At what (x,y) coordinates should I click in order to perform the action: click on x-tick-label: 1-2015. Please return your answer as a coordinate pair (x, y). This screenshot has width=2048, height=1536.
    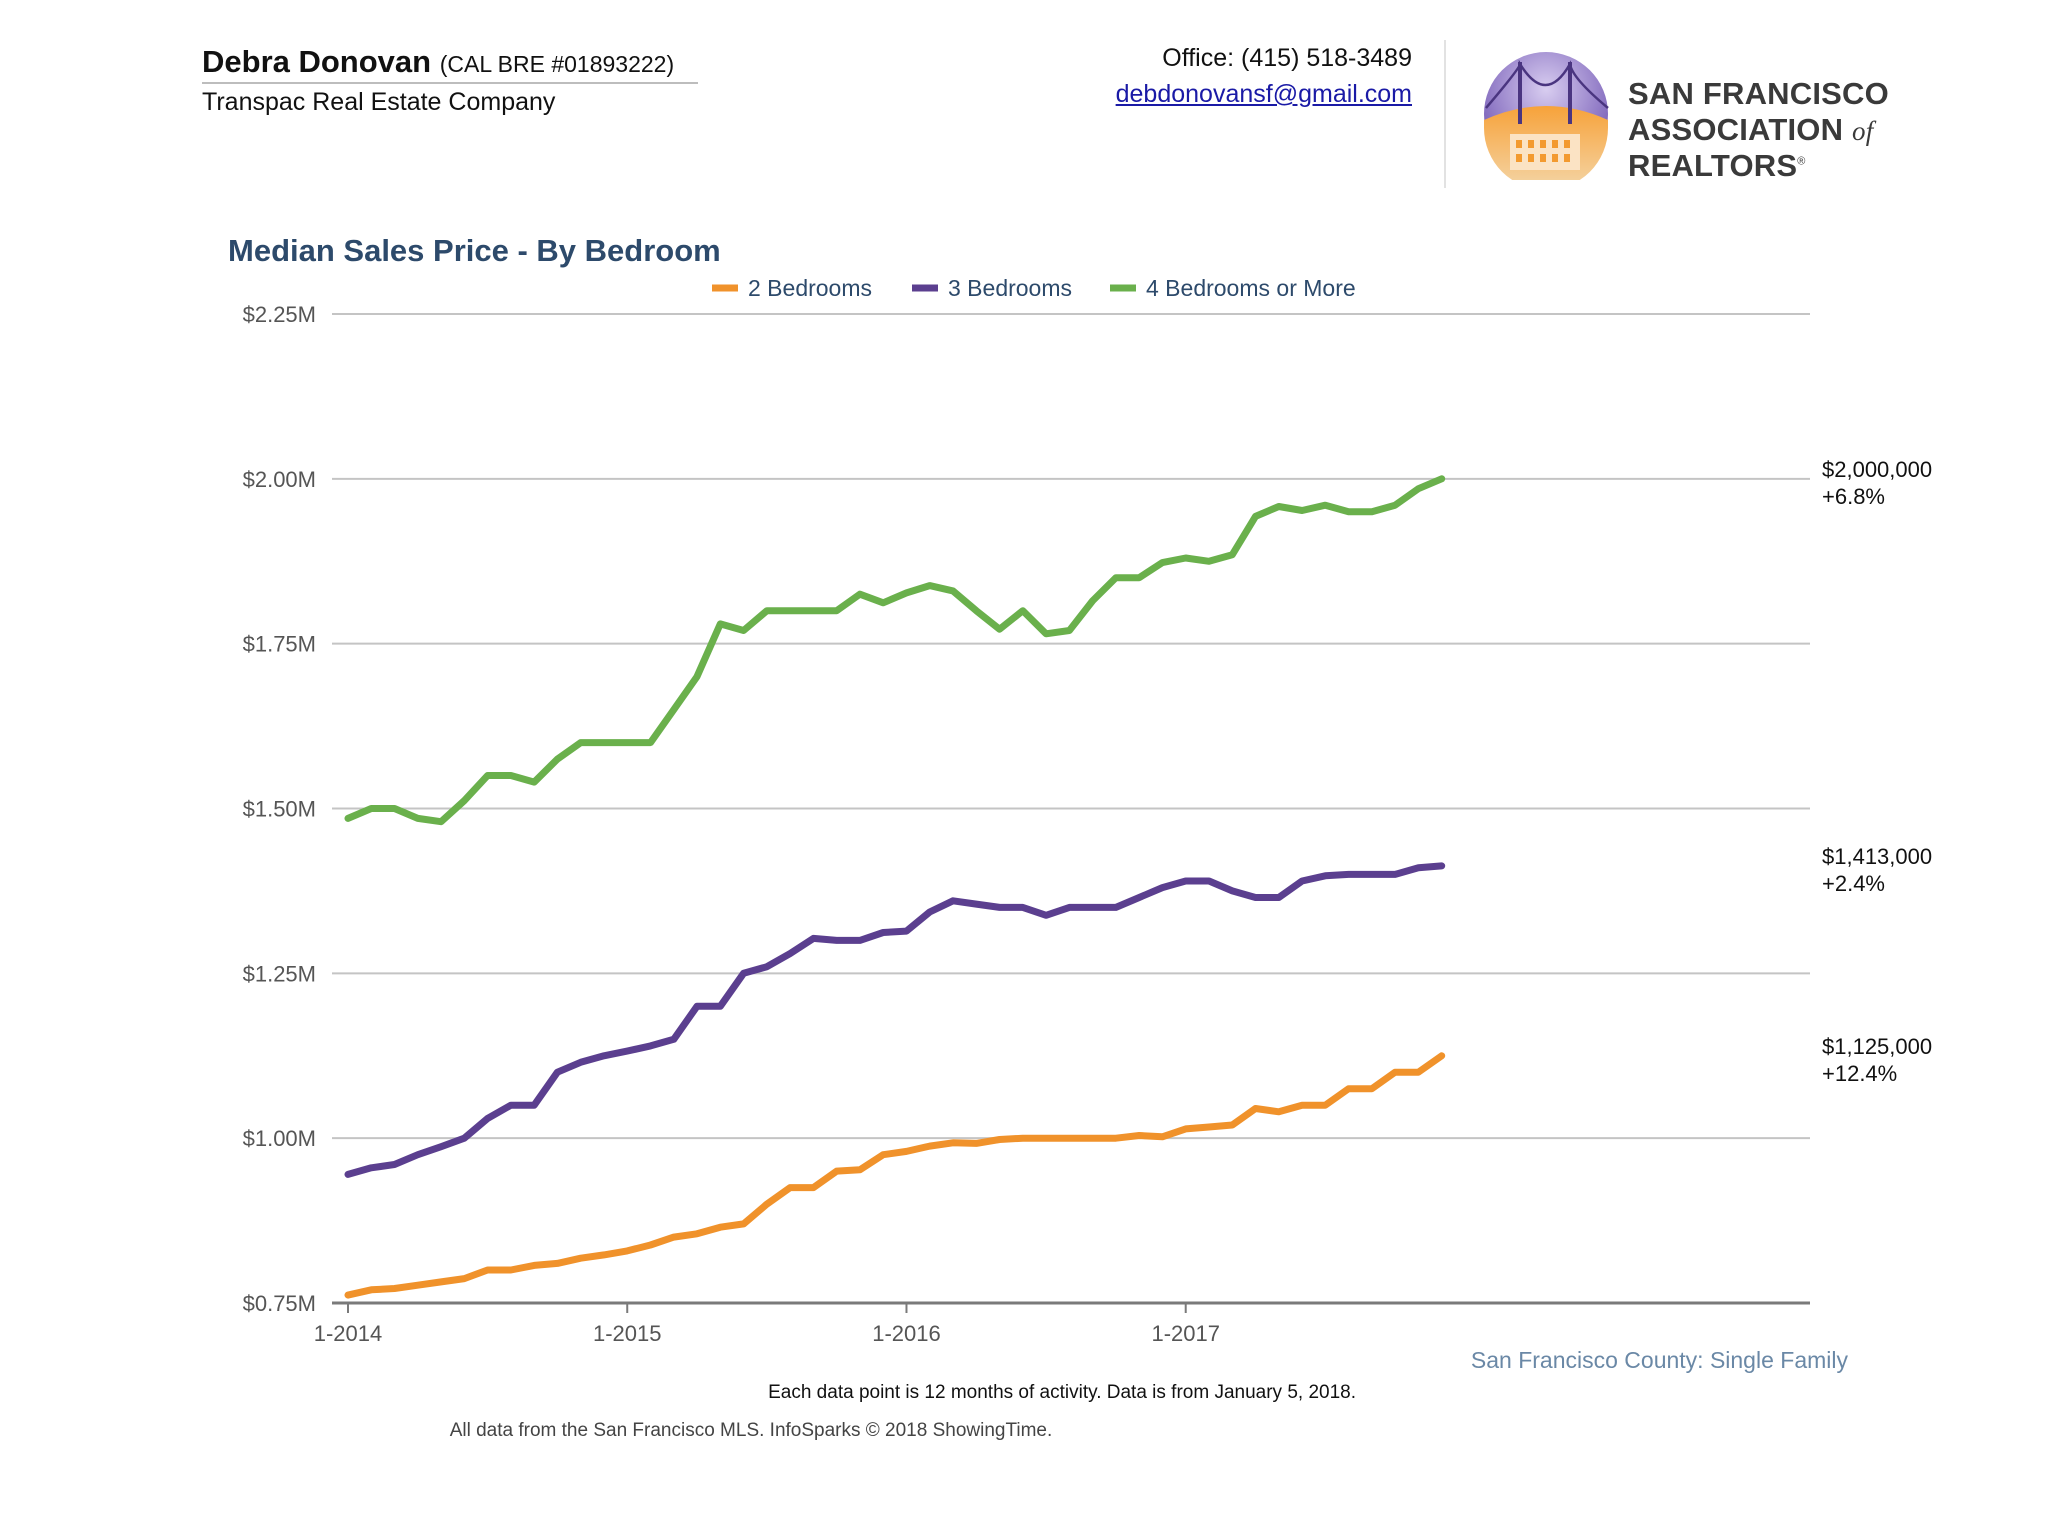
    Looking at the image, I should click on (627, 1333).